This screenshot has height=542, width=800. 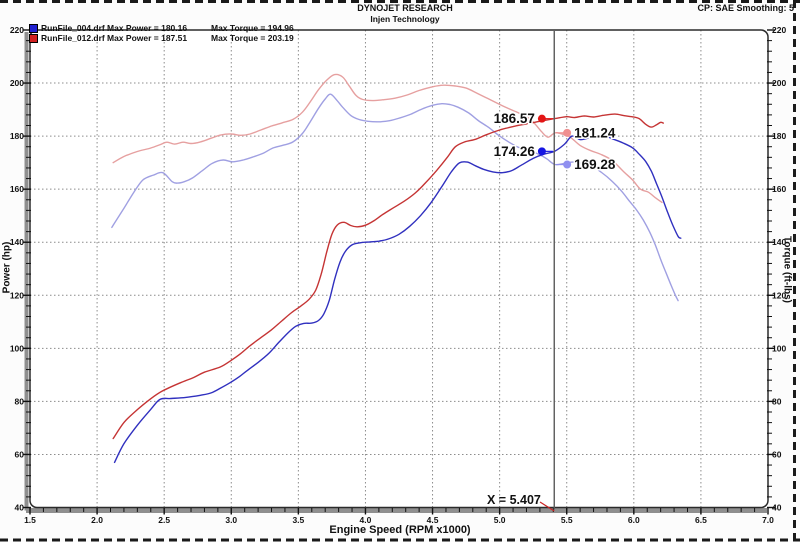 I want to click on run1-color-swatch, so click(x=33, y=28).